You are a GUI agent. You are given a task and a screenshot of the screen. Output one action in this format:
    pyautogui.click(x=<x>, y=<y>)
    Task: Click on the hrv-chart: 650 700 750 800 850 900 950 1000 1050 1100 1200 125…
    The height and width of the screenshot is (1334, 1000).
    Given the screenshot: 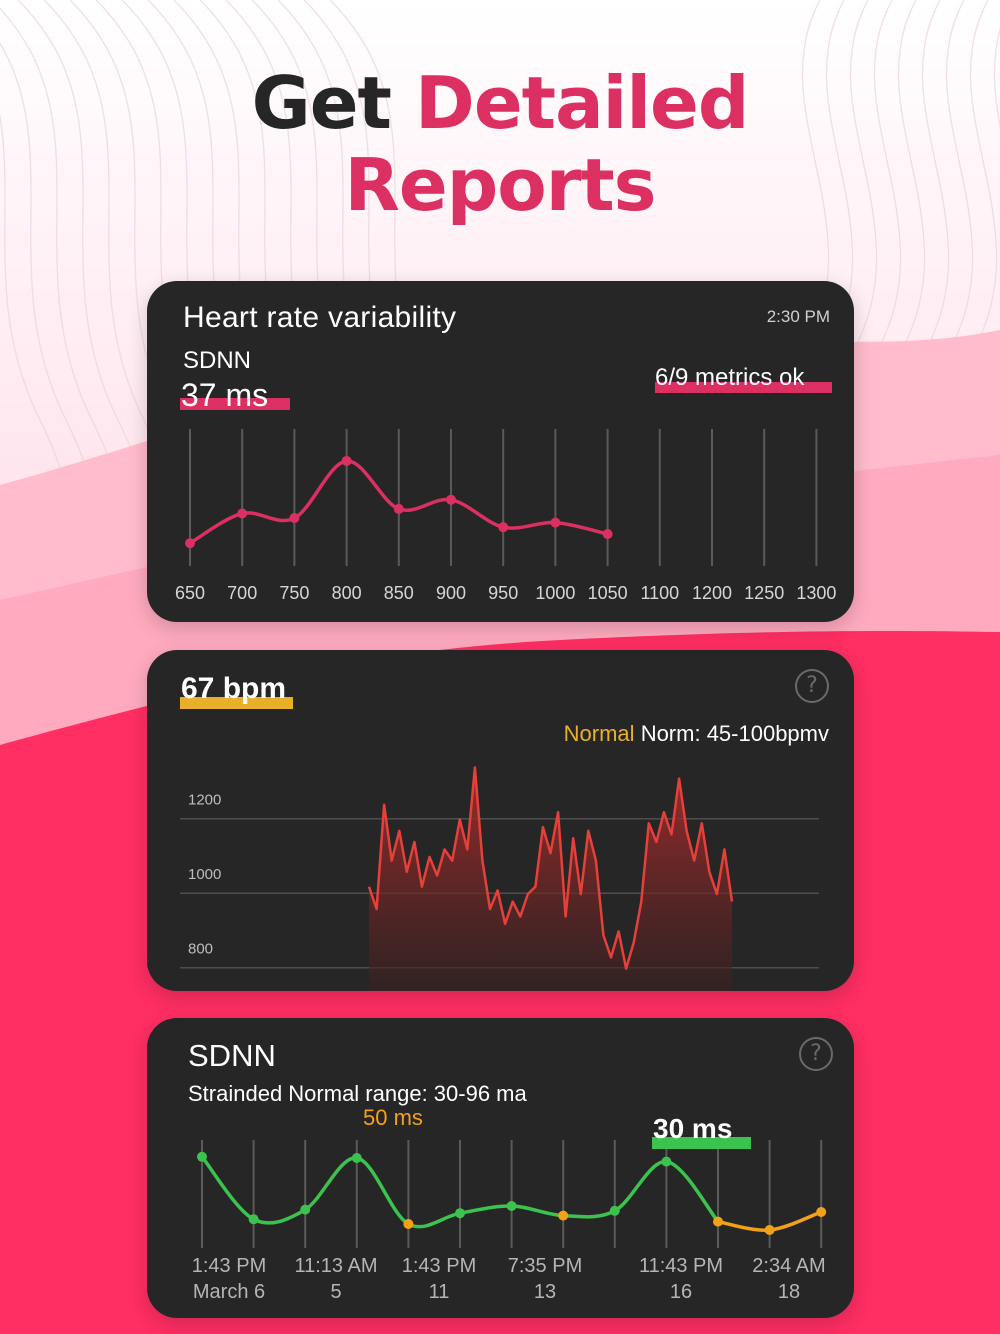 What is the action you would take?
    pyautogui.click(x=505, y=516)
    